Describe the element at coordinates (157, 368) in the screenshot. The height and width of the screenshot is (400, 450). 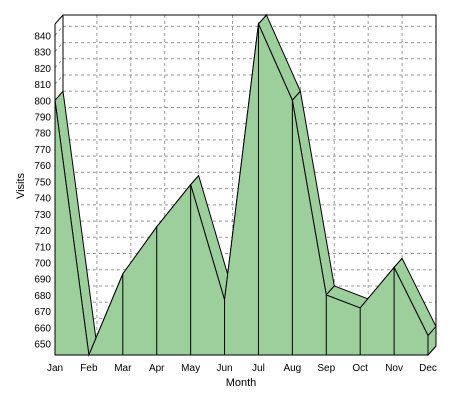
I see `x-tick-label: Apr` at that location.